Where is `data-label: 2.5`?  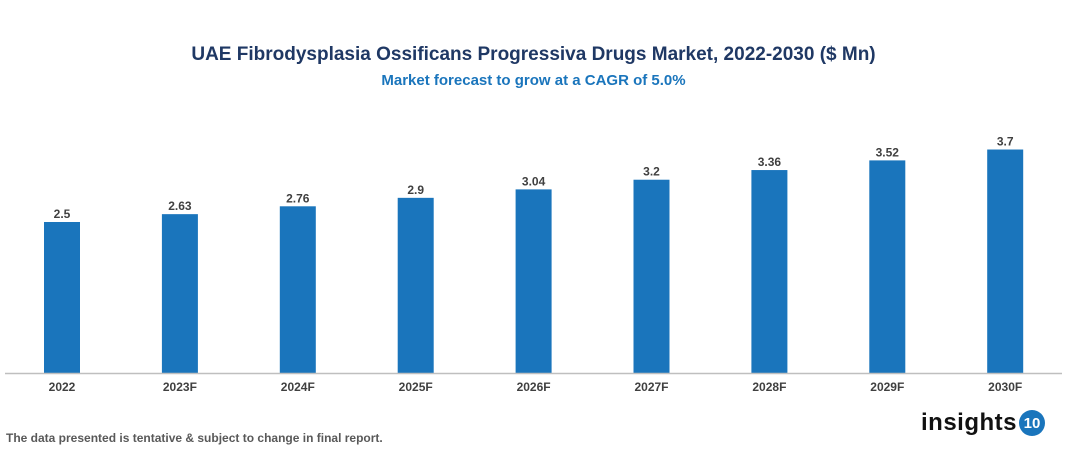
data-label: 2.5 is located at coordinates (62, 214).